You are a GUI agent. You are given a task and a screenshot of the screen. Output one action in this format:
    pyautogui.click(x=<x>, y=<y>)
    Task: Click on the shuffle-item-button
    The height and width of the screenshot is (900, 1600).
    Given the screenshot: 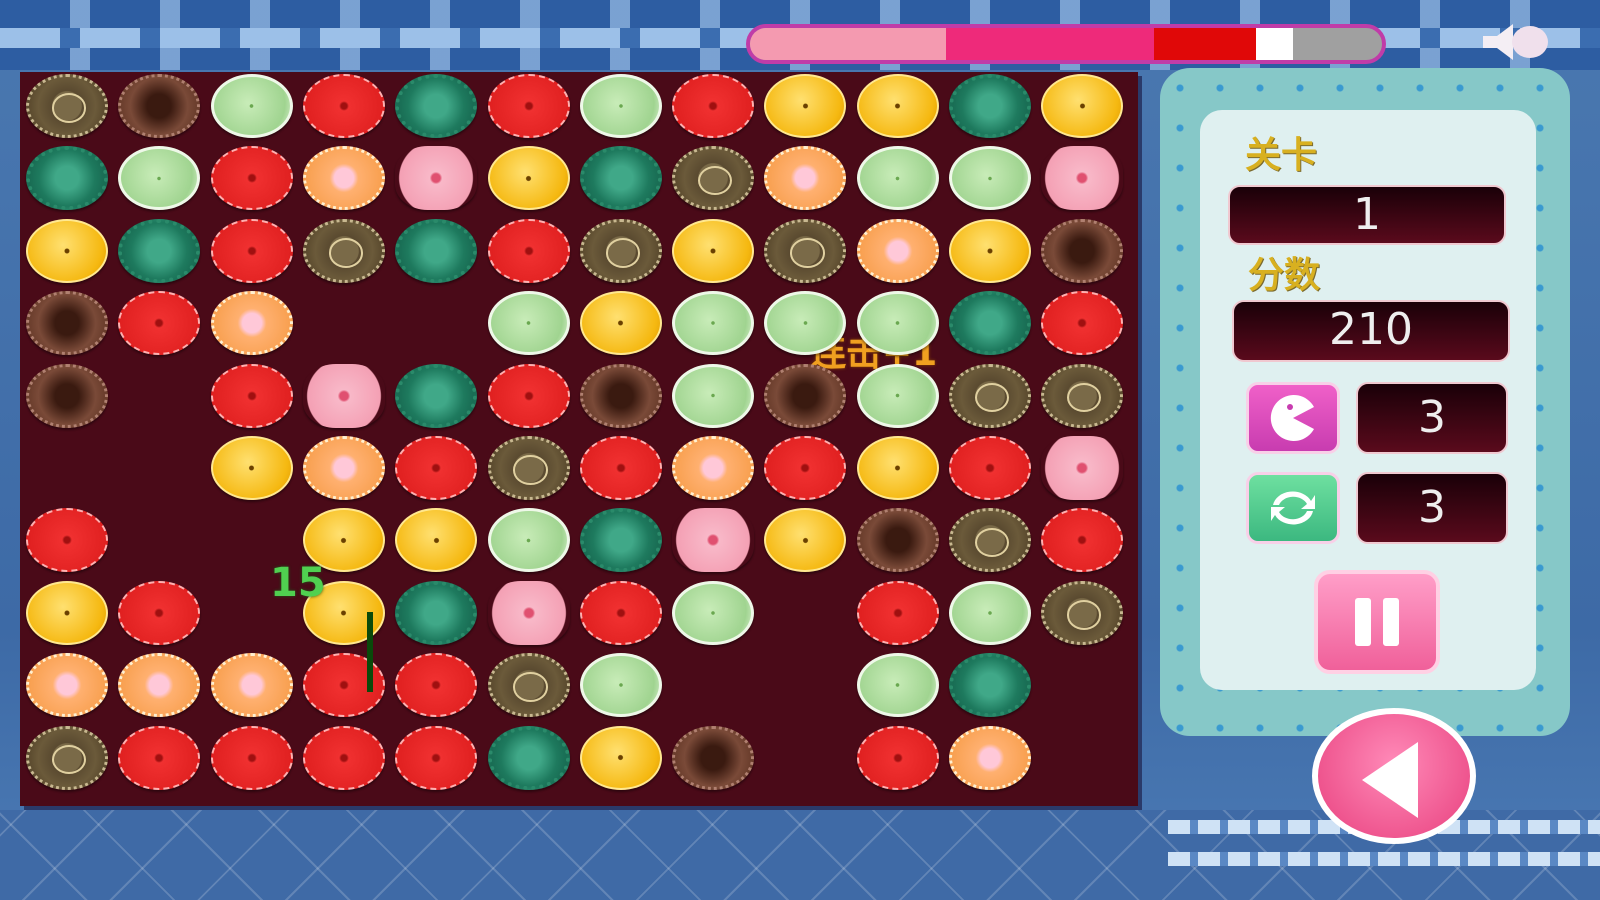 What is the action you would take?
    pyautogui.click(x=1293, y=508)
    